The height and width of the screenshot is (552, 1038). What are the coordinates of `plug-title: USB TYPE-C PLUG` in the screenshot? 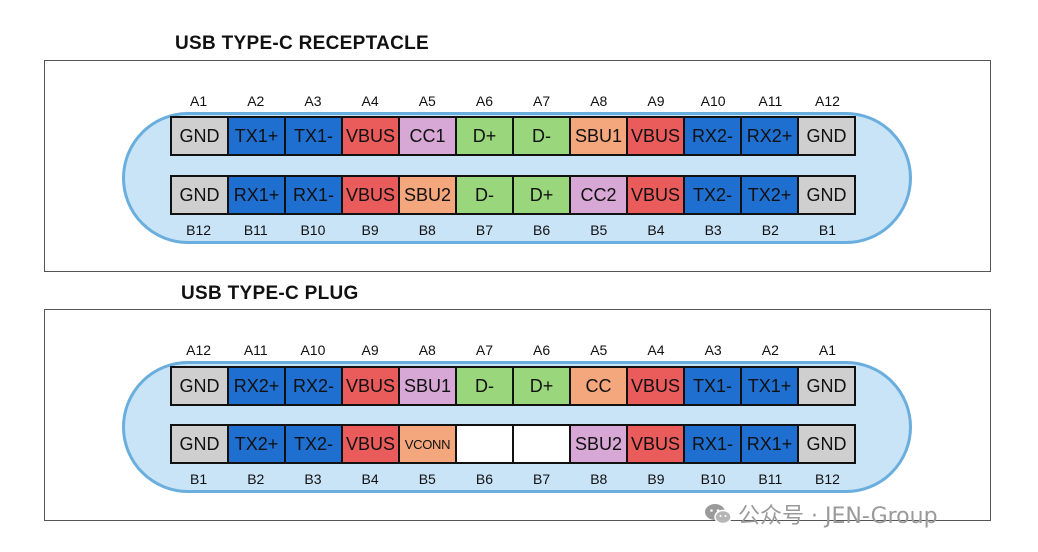 It's located at (270, 293).